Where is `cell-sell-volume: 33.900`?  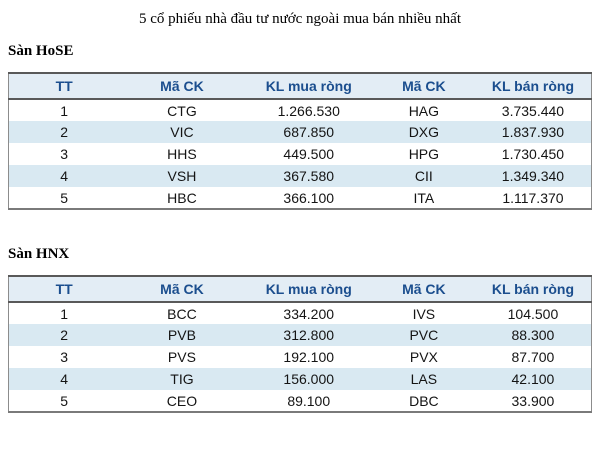
cell-sell-volume: 33.900 is located at coordinates (533, 400).